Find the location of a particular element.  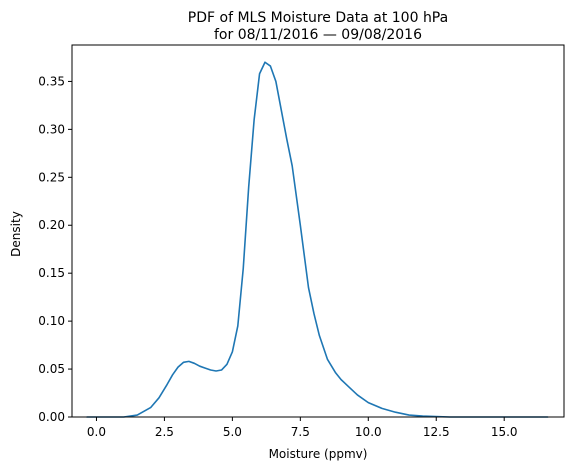

x-tick-label: 2.5 is located at coordinates (164, 432).